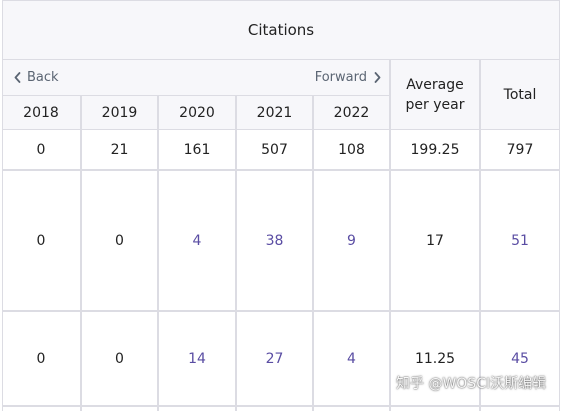 This screenshot has width=565, height=411. What do you see at coordinates (119, 113) in the screenshot?
I see `column-header-year: 2019` at bounding box center [119, 113].